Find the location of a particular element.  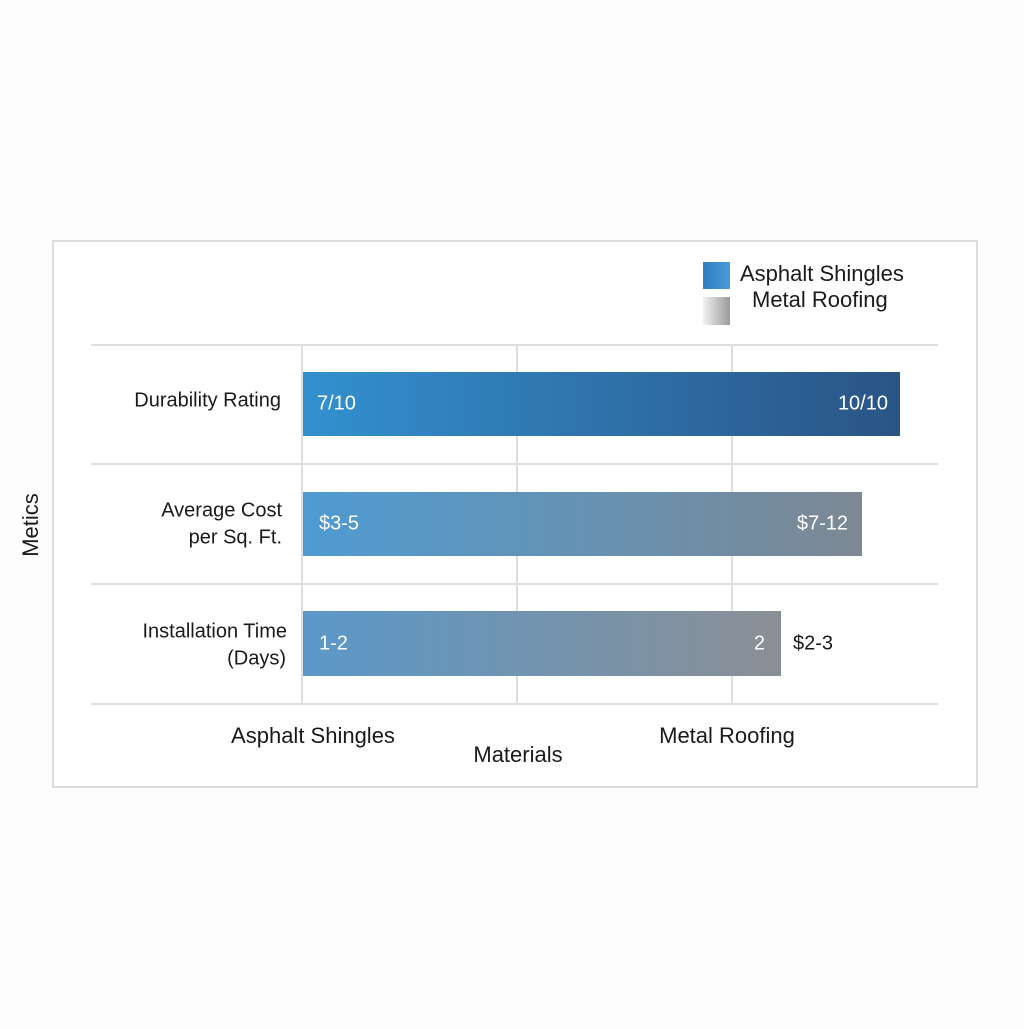

x-category: Asphalt Shingles is located at coordinates (313, 735).